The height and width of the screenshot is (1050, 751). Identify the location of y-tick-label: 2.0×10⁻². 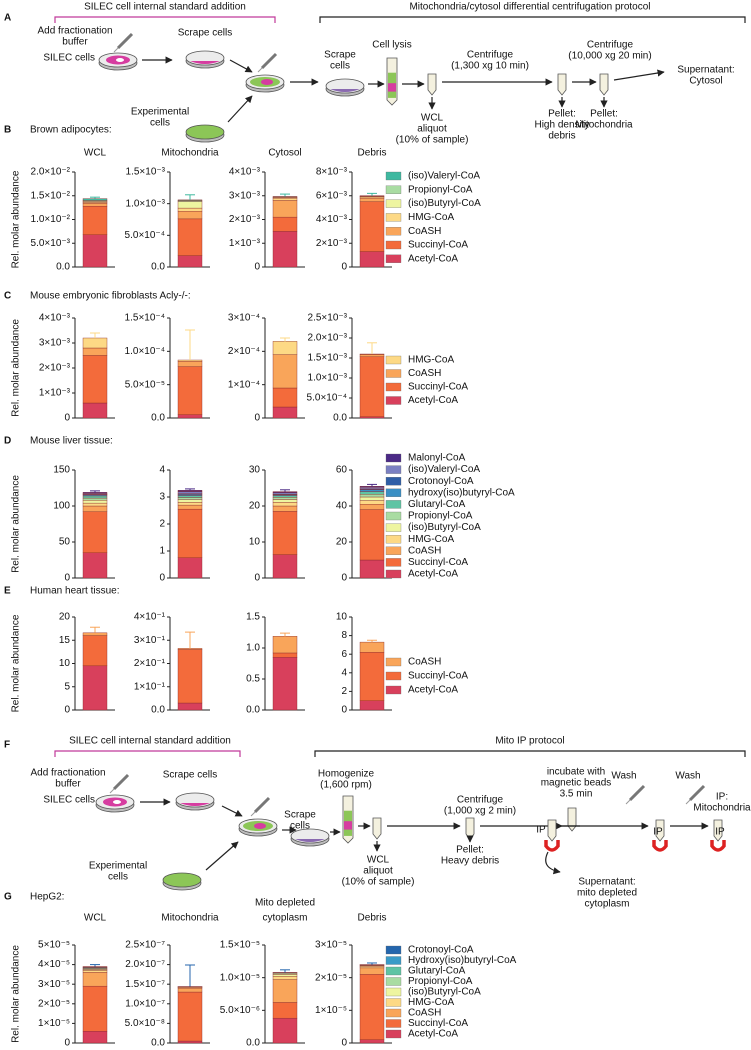
(51, 172).